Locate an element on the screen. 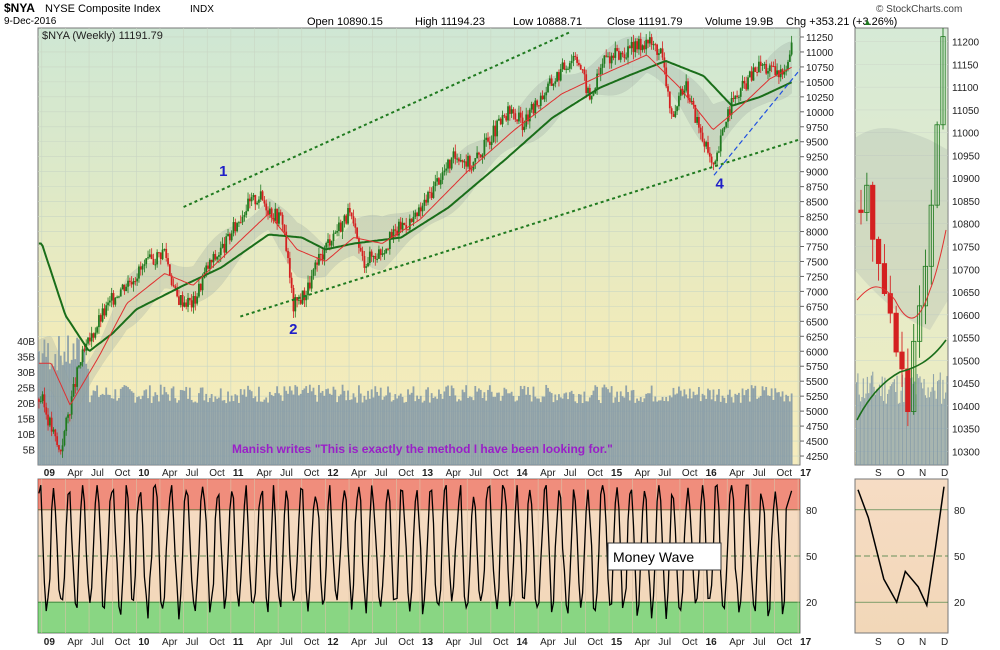 The height and width of the screenshot is (650, 1000). time-tick-label: Jul is located at coordinates (192, 473).